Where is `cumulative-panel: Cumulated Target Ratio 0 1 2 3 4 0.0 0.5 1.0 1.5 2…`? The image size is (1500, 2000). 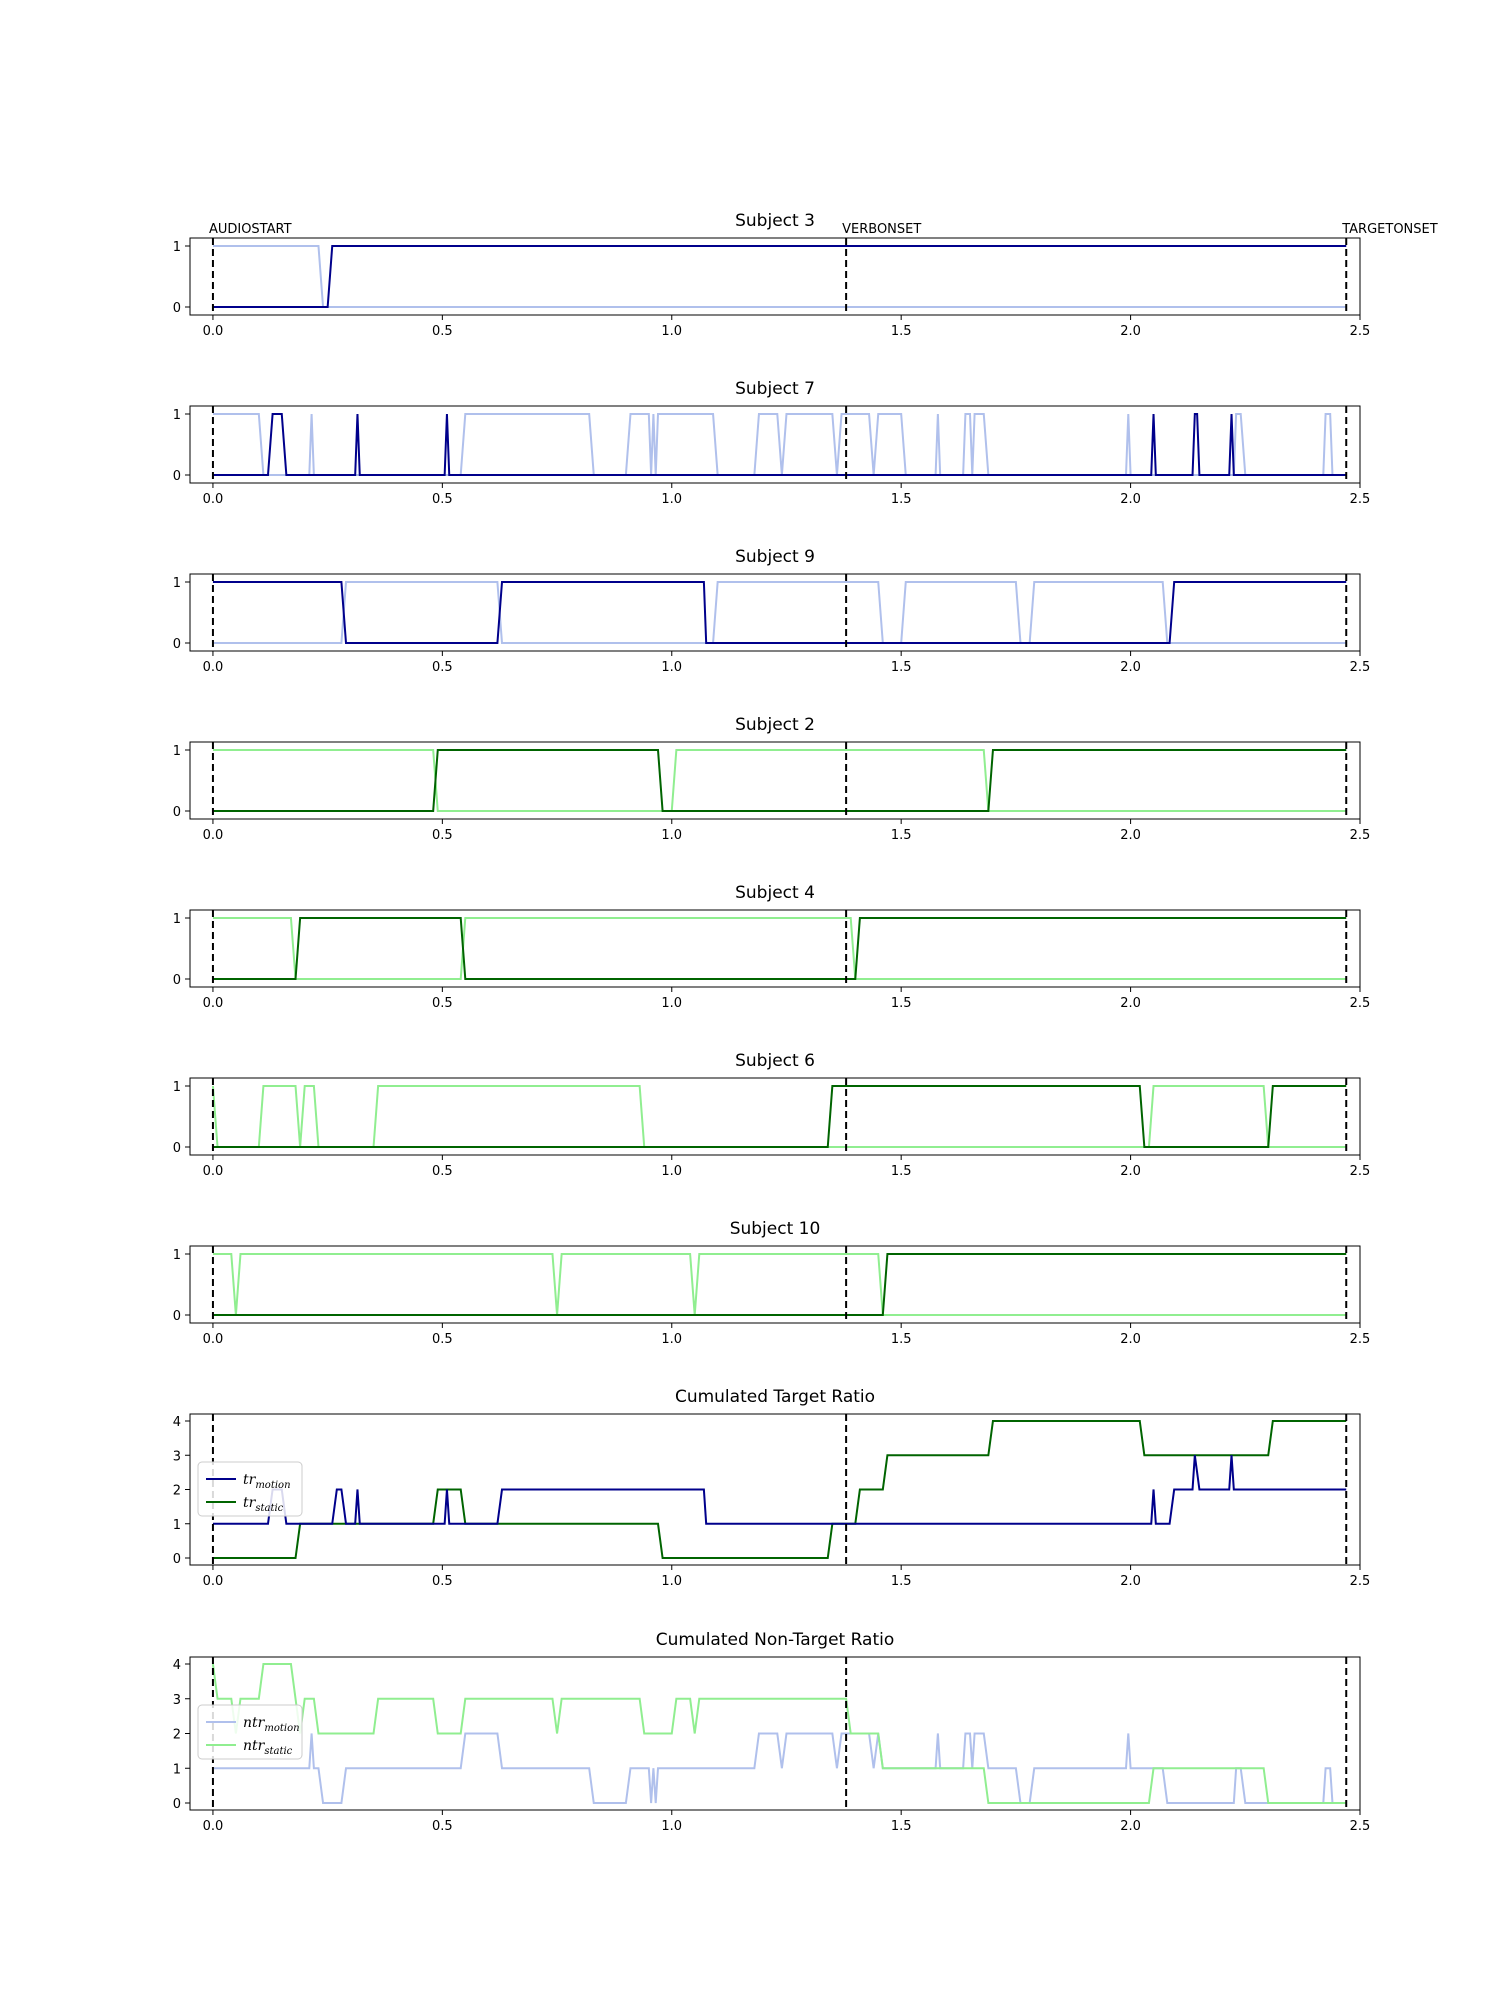 cumulative-panel: Cumulated Target Ratio 0 1 2 3 4 0.0 0.5 1.0 1.5 2… is located at coordinates (772, 1488).